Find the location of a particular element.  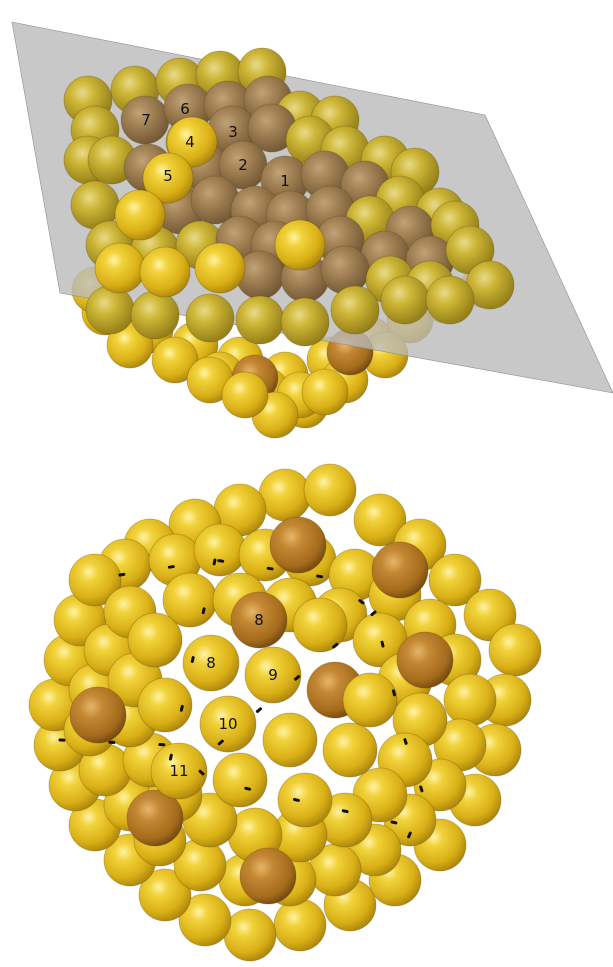

atom-label-9: 9 is located at coordinates (273, 675).